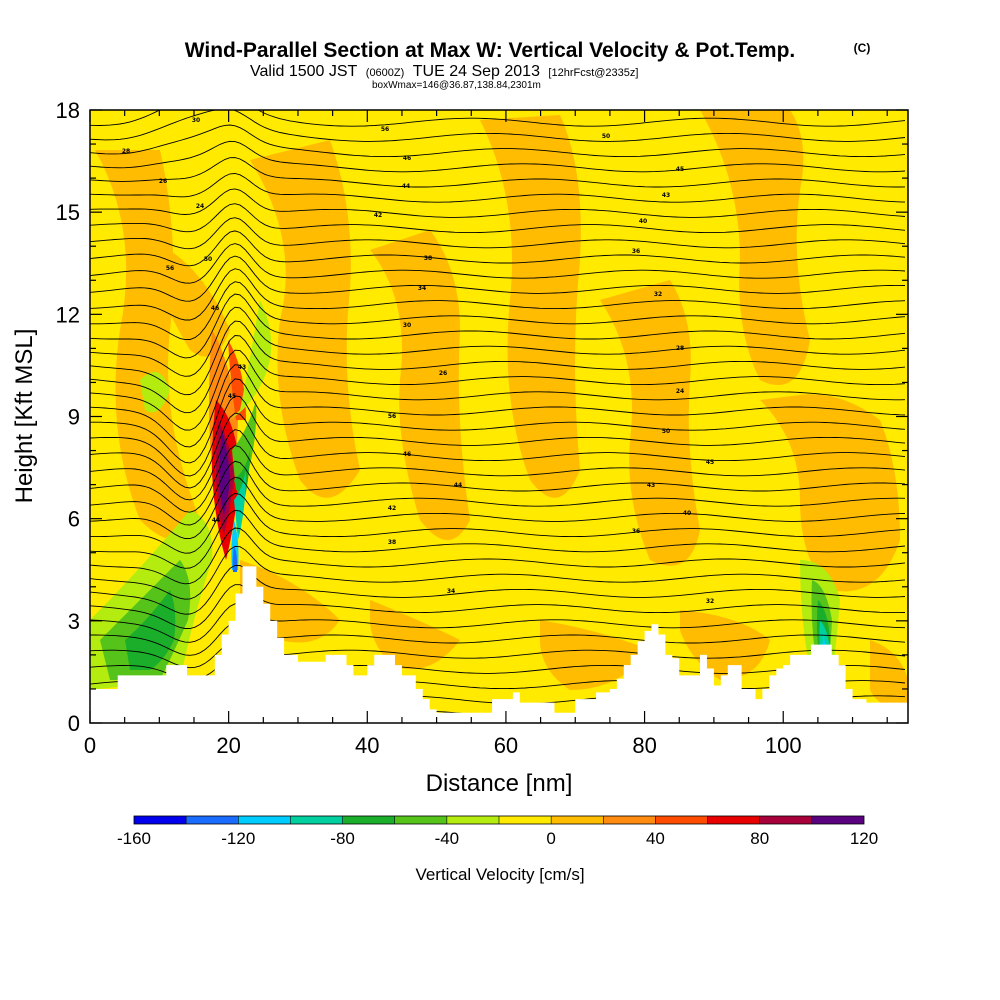 The width and height of the screenshot is (1000, 1000). Describe the element at coordinates (443, 373) in the screenshot. I see `contour-label: 26` at that location.